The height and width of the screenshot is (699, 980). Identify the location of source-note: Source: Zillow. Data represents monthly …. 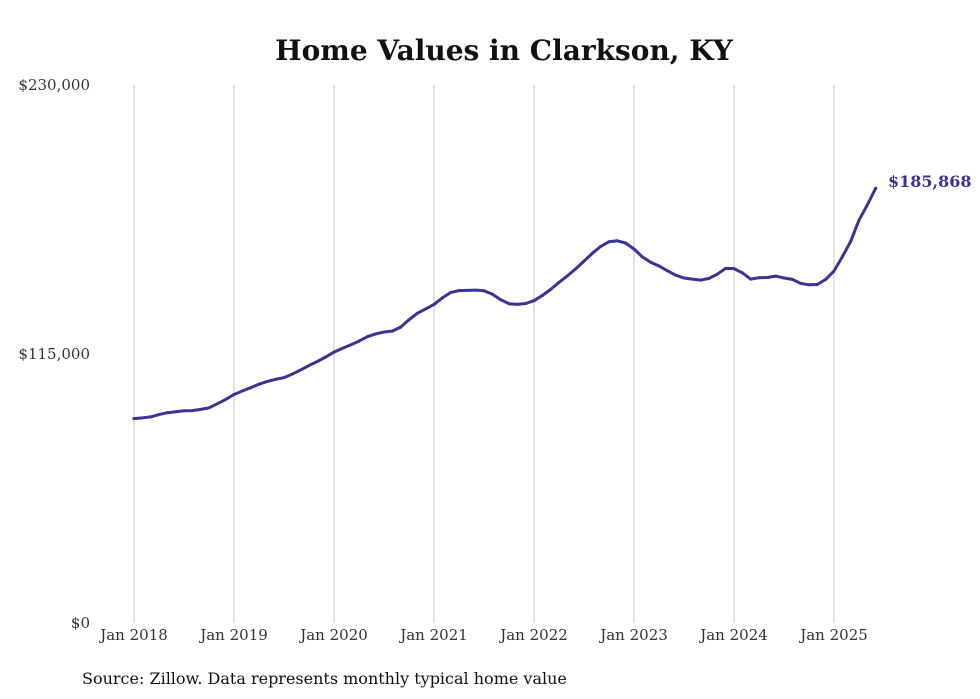
(324, 678).